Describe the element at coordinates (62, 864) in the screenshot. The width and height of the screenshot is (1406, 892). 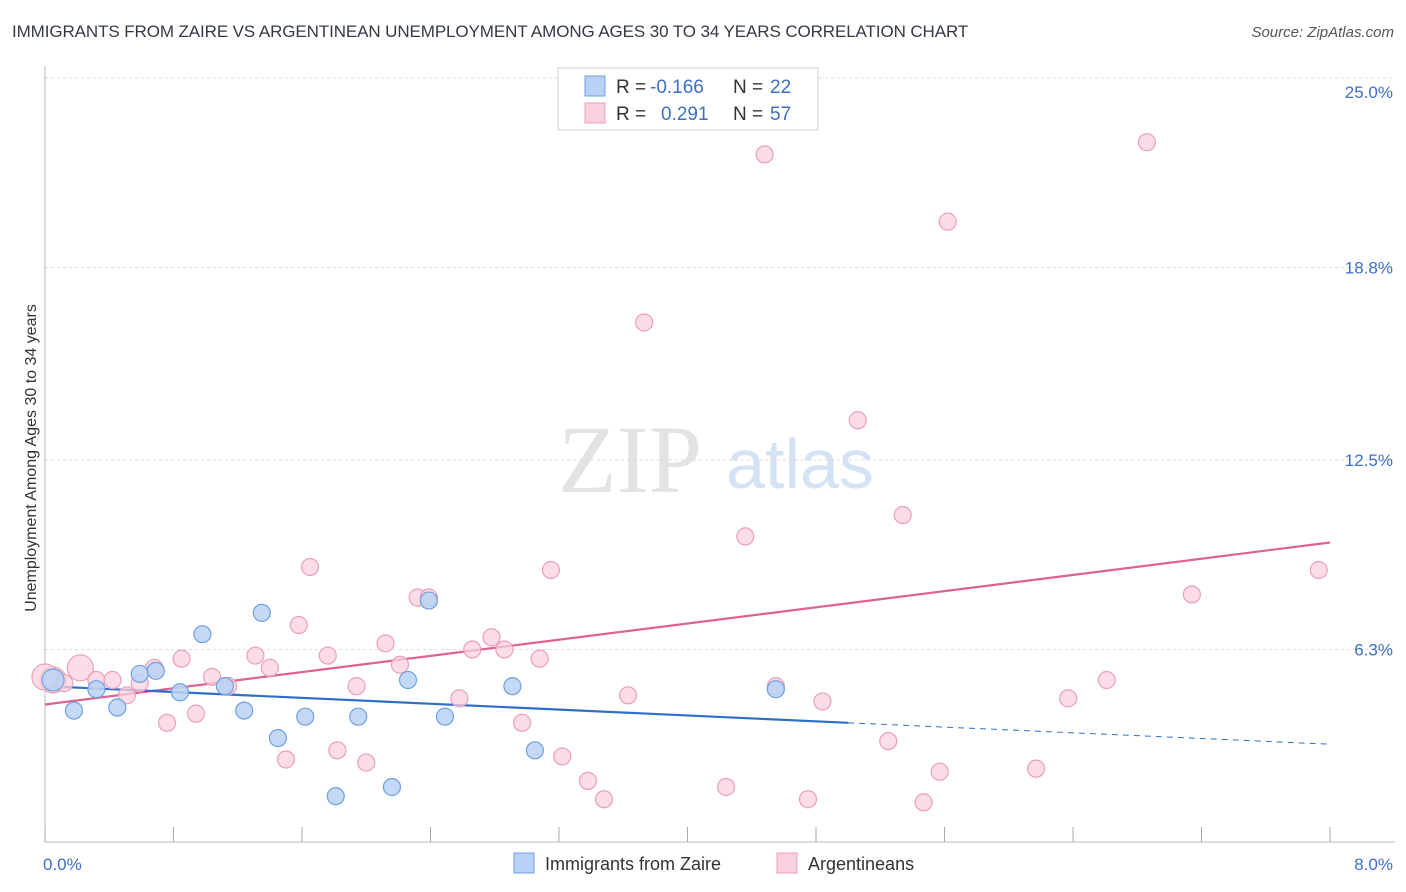
I see `x-tick-label-0: 0.0%` at that location.